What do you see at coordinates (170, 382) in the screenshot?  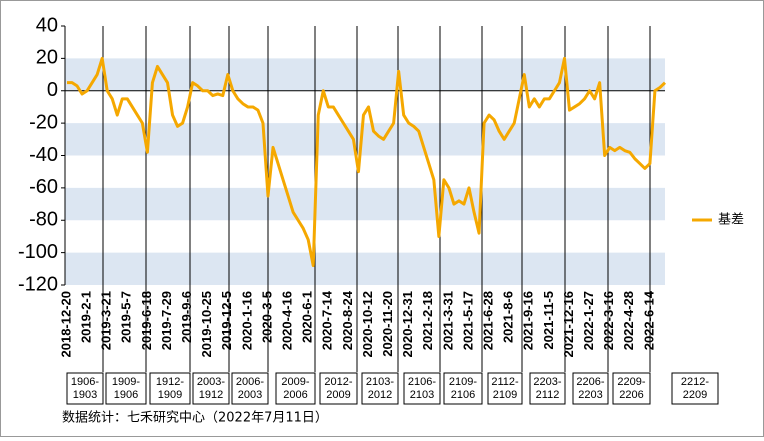 I see `contract-label: 1912-` at bounding box center [170, 382].